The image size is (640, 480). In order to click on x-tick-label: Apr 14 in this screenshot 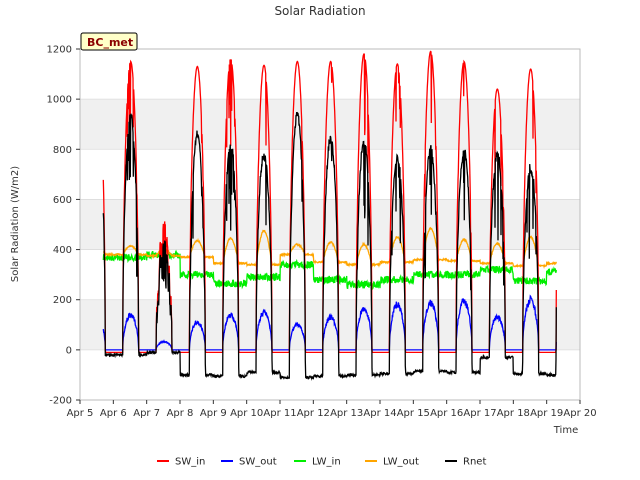, I will do `click(379, 413)`.